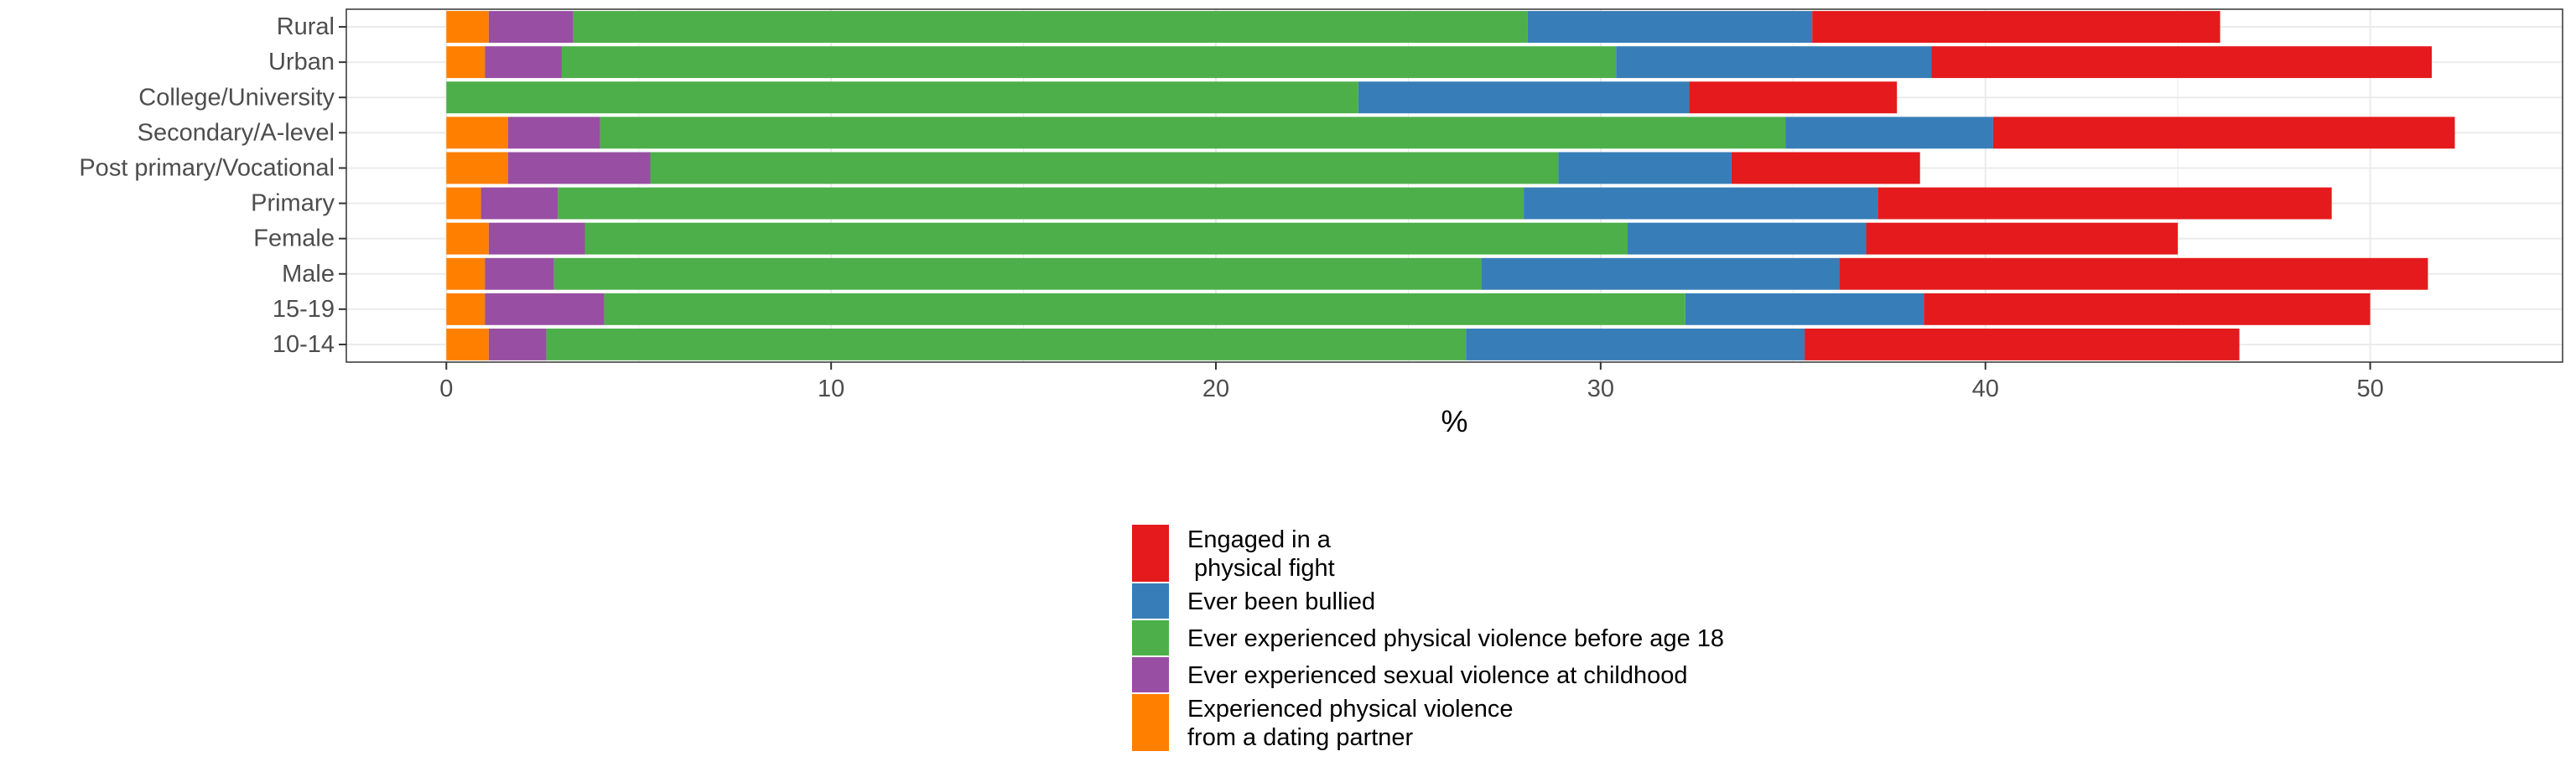 This screenshot has width=2576, height=772. I want to click on y-tick-label: Rural, so click(306, 26).